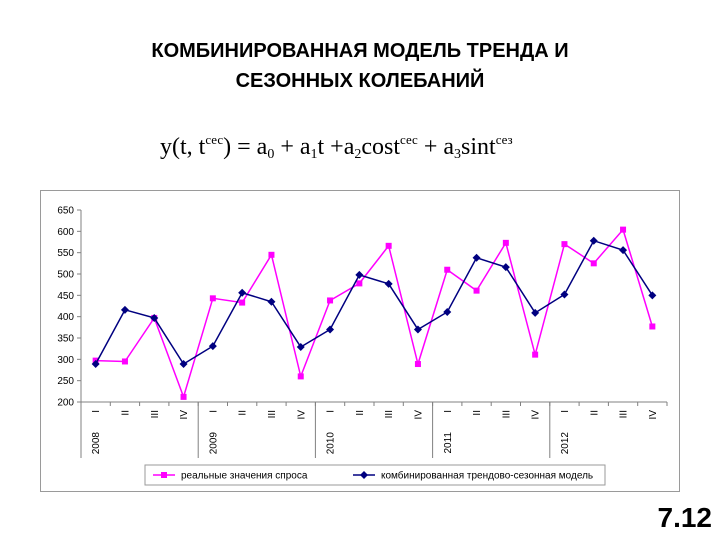 This screenshot has height=540, width=720. What do you see at coordinates (65, 403) in the screenshot?
I see `y-tick-label: 200` at bounding box center [65, 403].